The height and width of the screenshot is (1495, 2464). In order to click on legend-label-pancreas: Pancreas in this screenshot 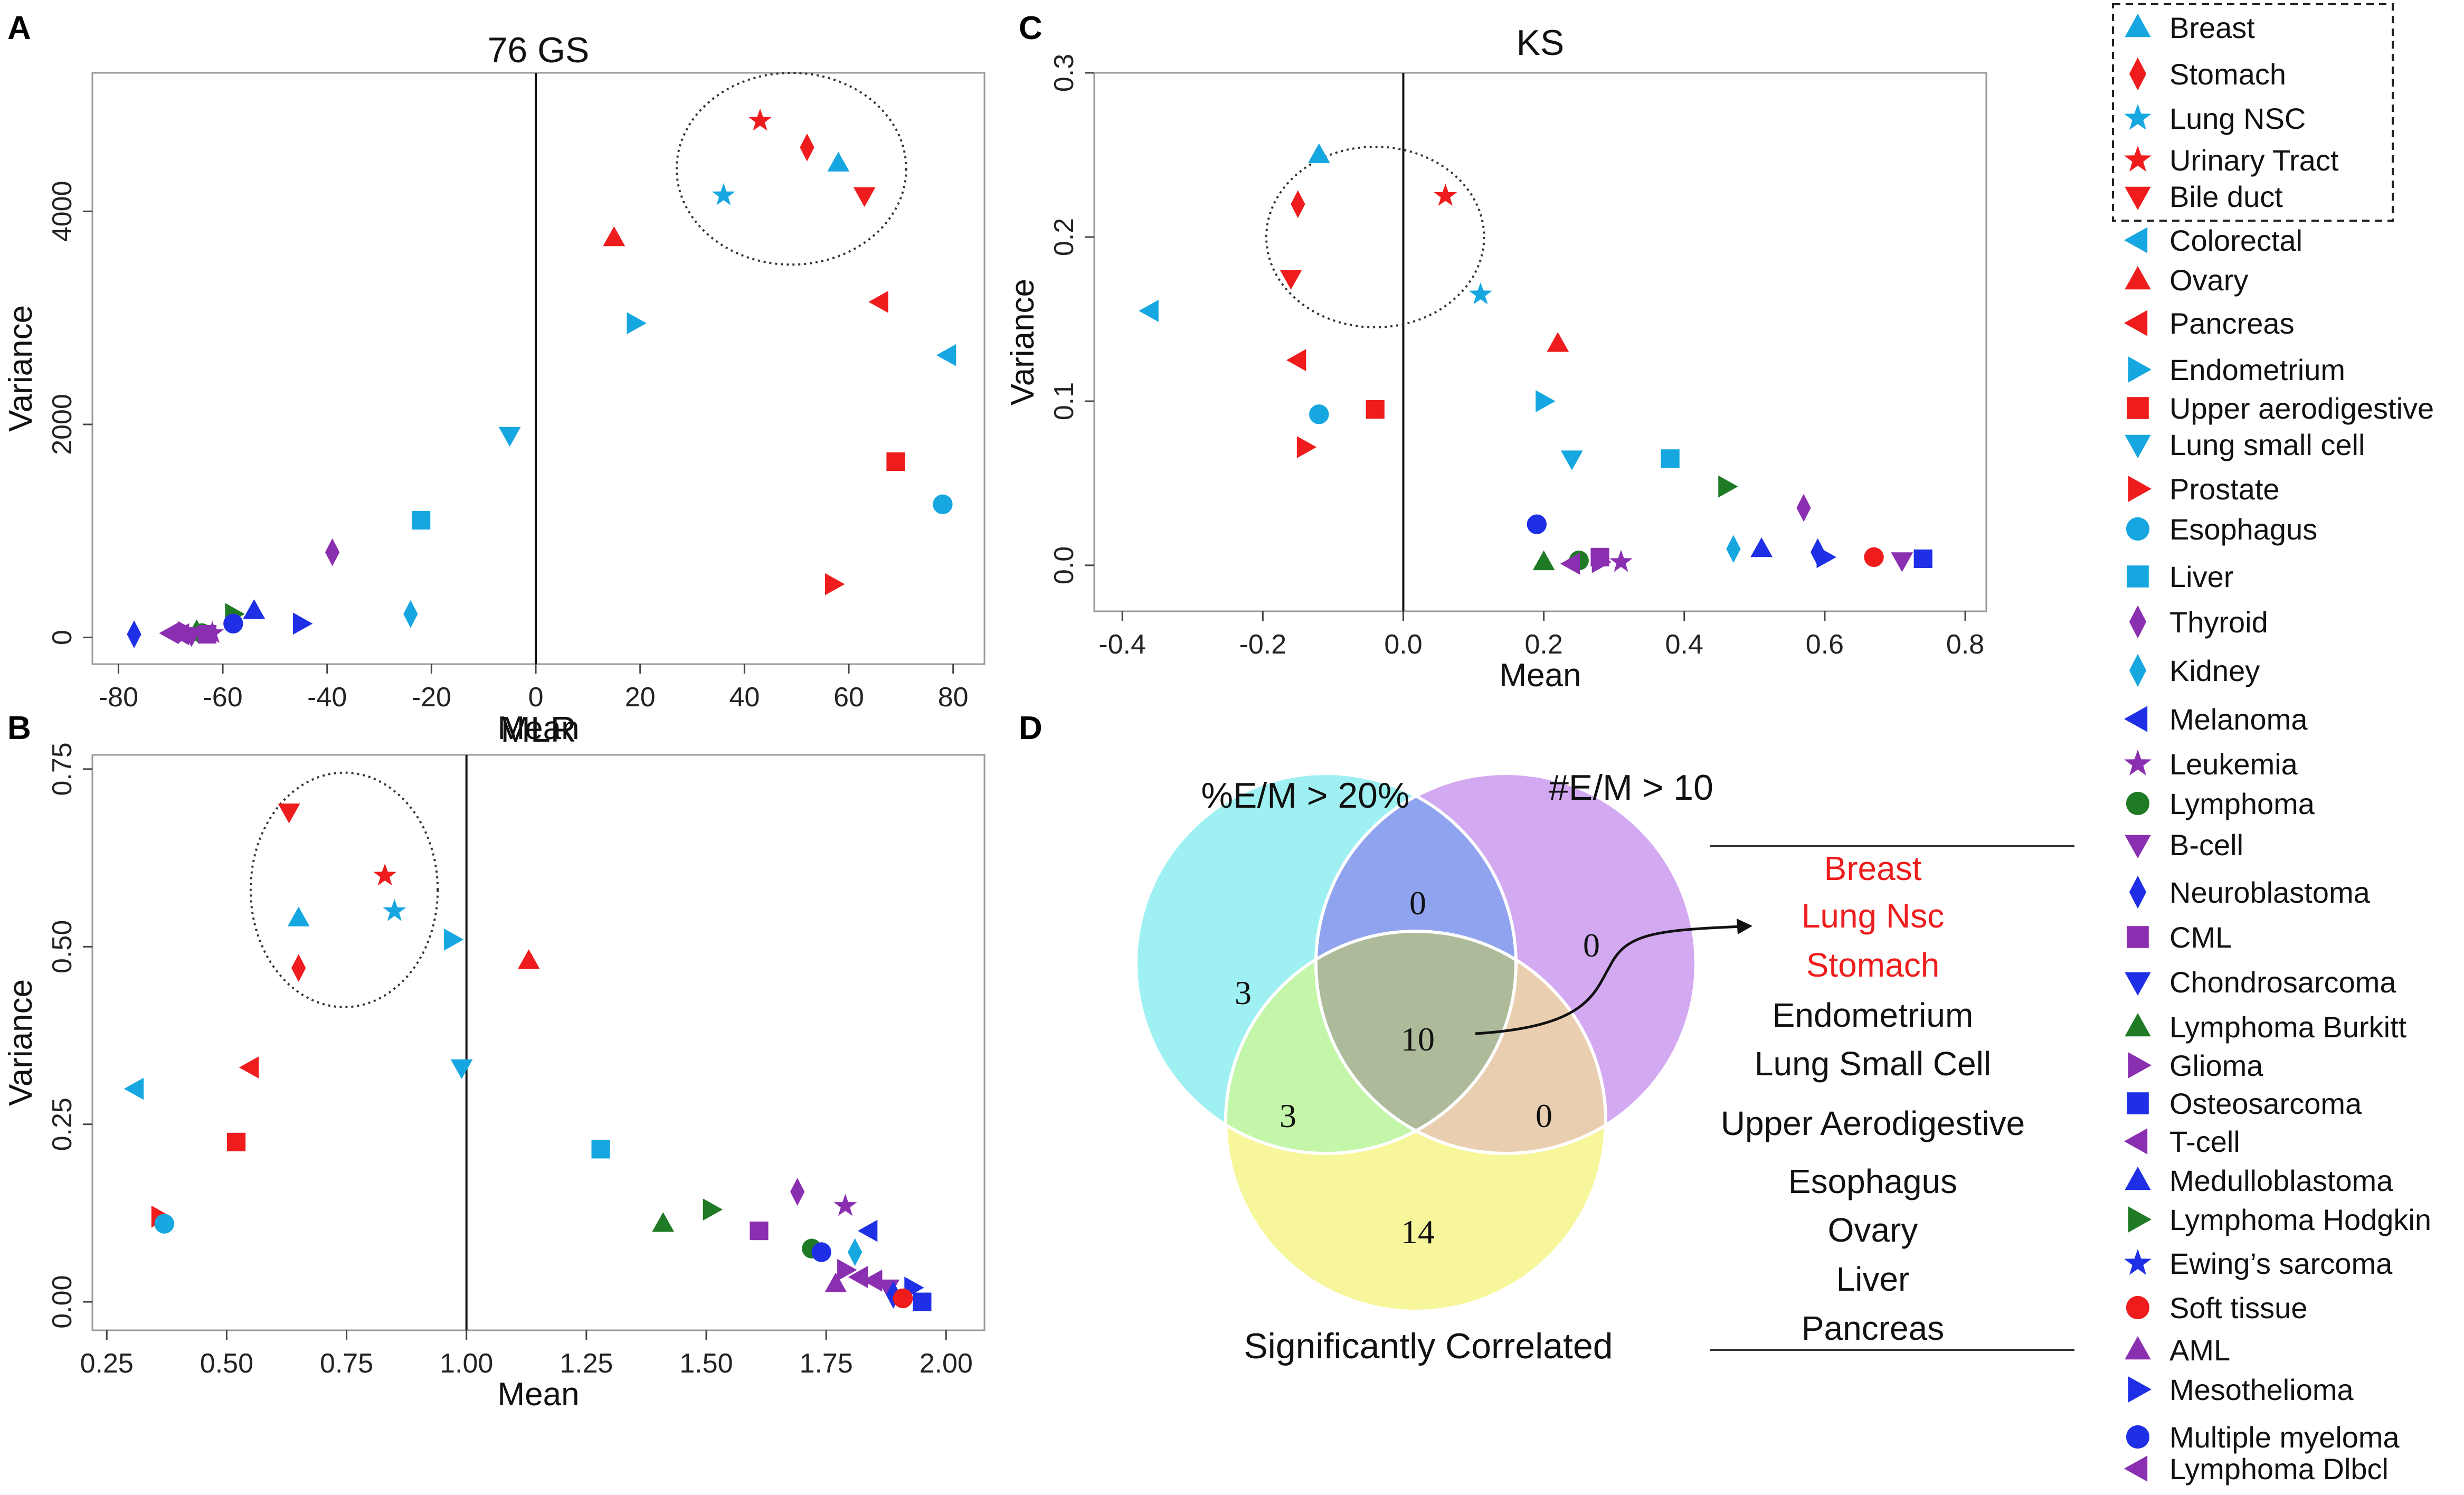, I will do `click(2232, 324)`.